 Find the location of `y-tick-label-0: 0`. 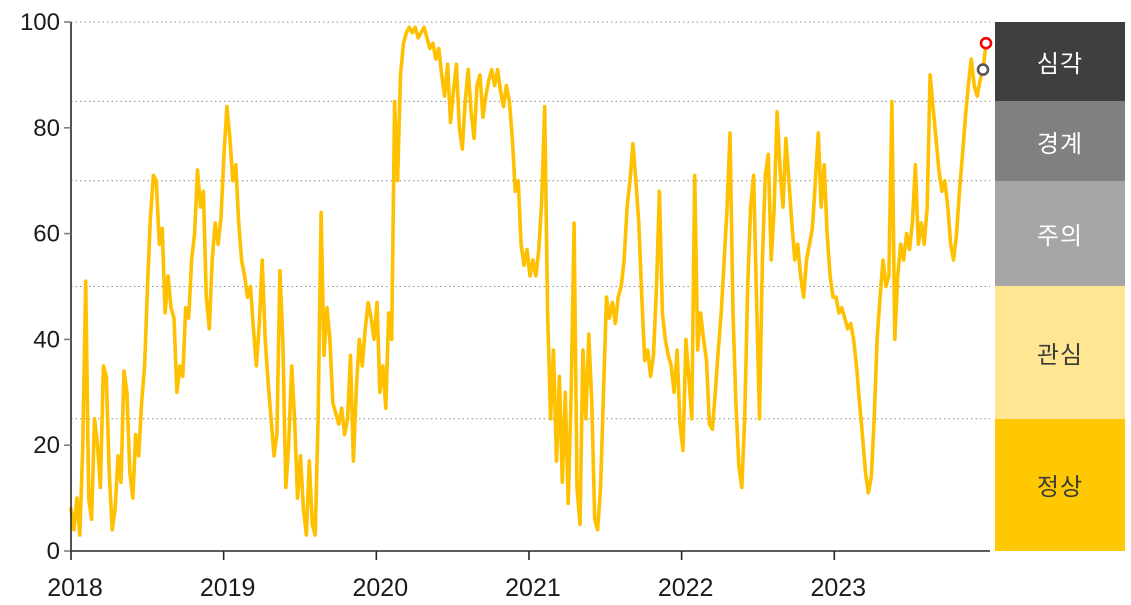

y-tick-label-0: 0 is located at coordinates (53, 551).